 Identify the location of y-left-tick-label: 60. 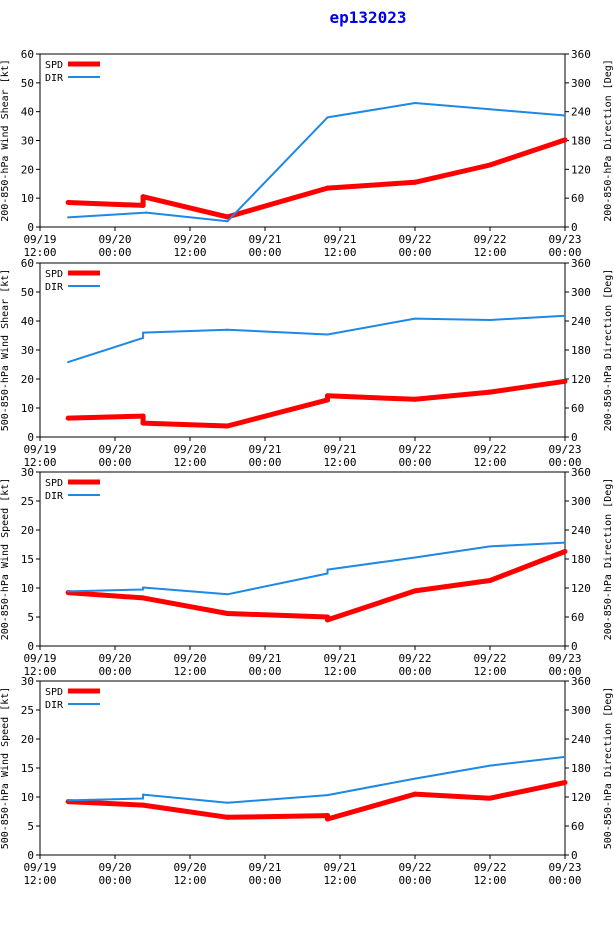
(27, 263).